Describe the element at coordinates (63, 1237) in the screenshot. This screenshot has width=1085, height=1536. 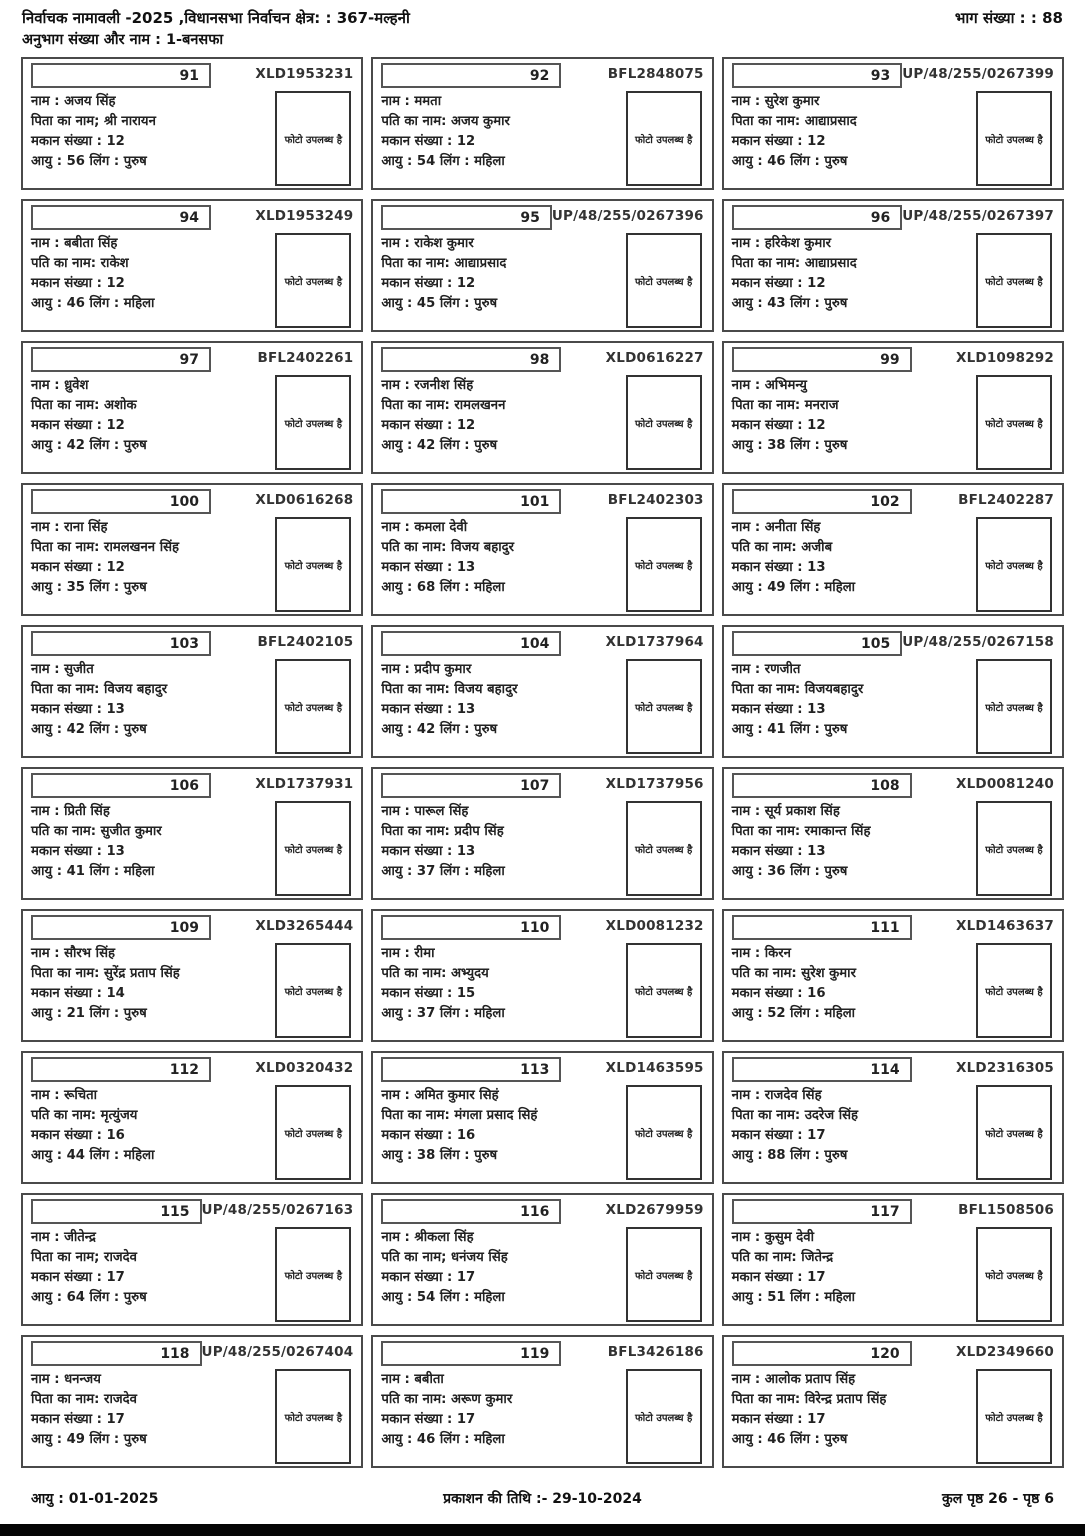
I see `name-line: नाम : जीतेन्द्र` at that location.